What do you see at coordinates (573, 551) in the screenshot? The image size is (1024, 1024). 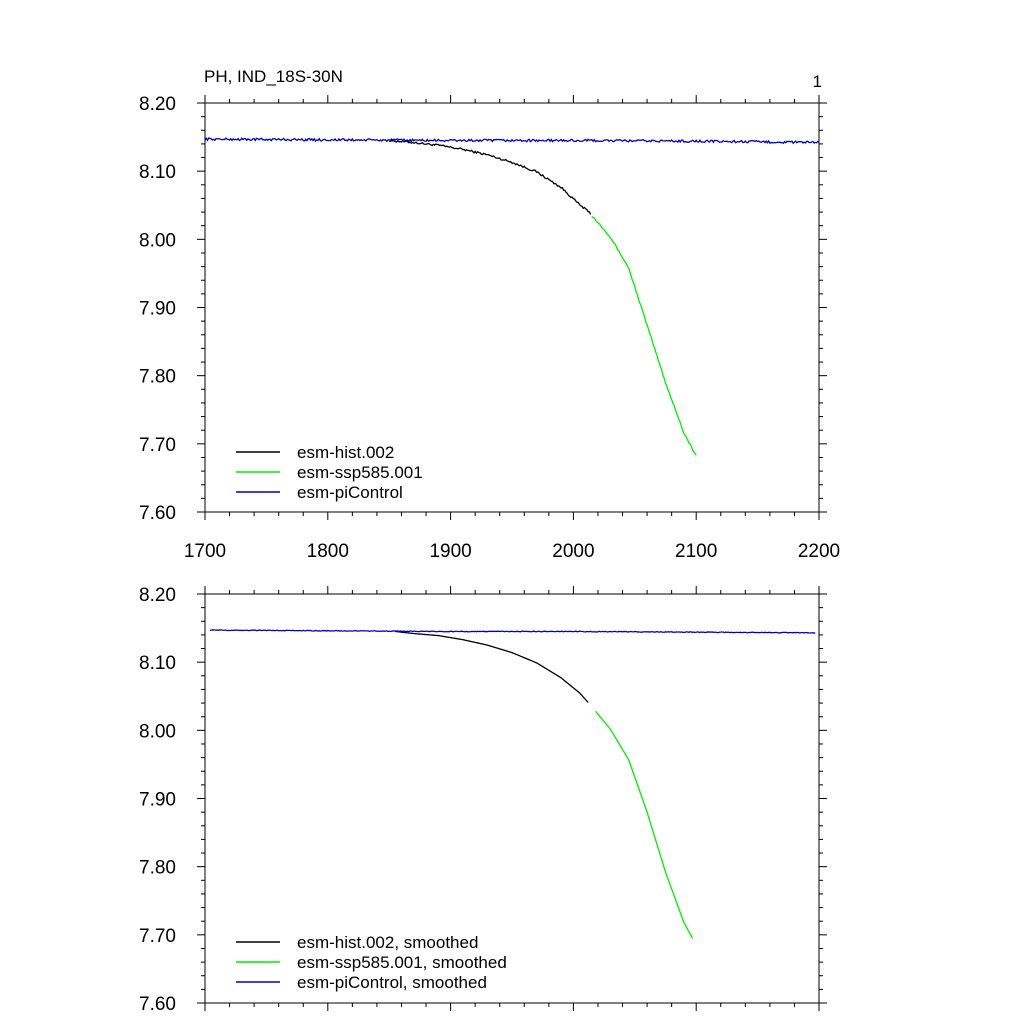 I see `x-tick-label: 2000` at bounding box center [573, 551].